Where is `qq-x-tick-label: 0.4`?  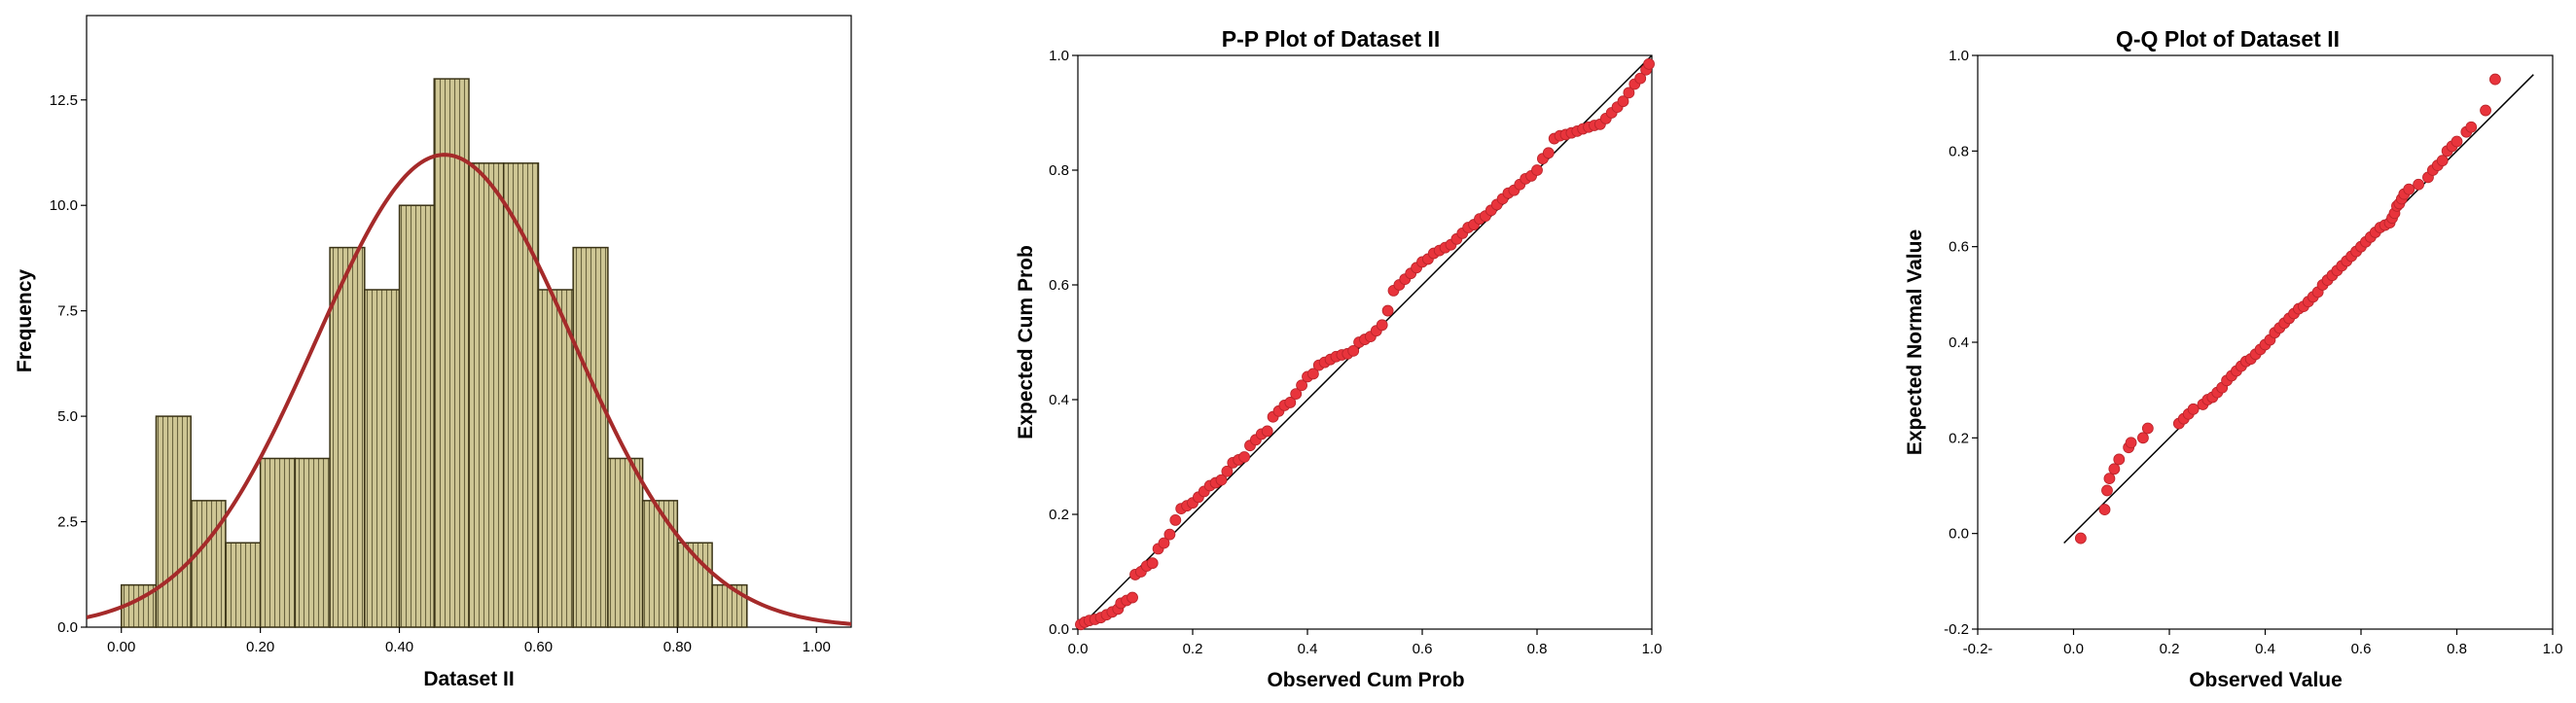 qq-x-tick-label: 0.4 is located at coordinates (2265, 649).